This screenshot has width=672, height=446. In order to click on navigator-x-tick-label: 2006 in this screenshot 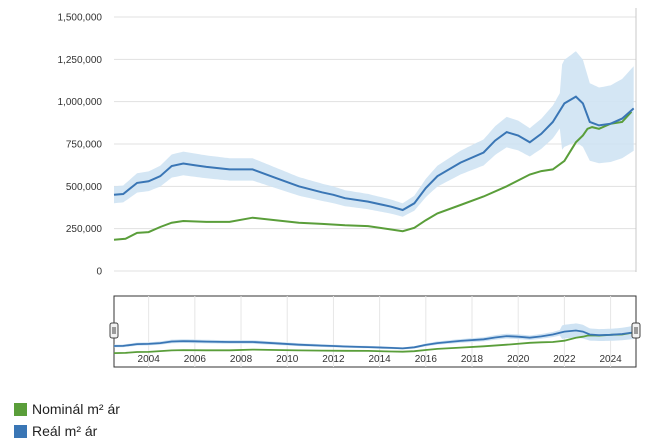, I will do `click(195, 359)`.